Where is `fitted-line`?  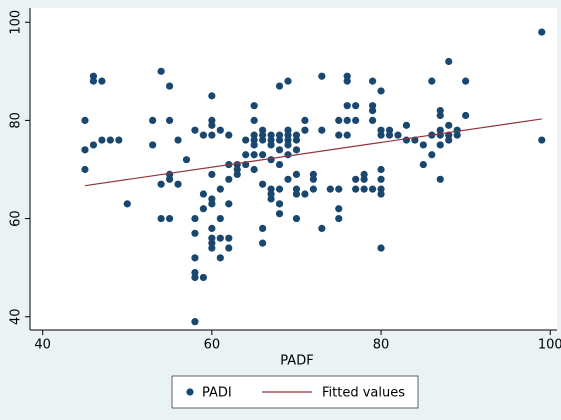 fitted-line is located at coordinates (313, 152).